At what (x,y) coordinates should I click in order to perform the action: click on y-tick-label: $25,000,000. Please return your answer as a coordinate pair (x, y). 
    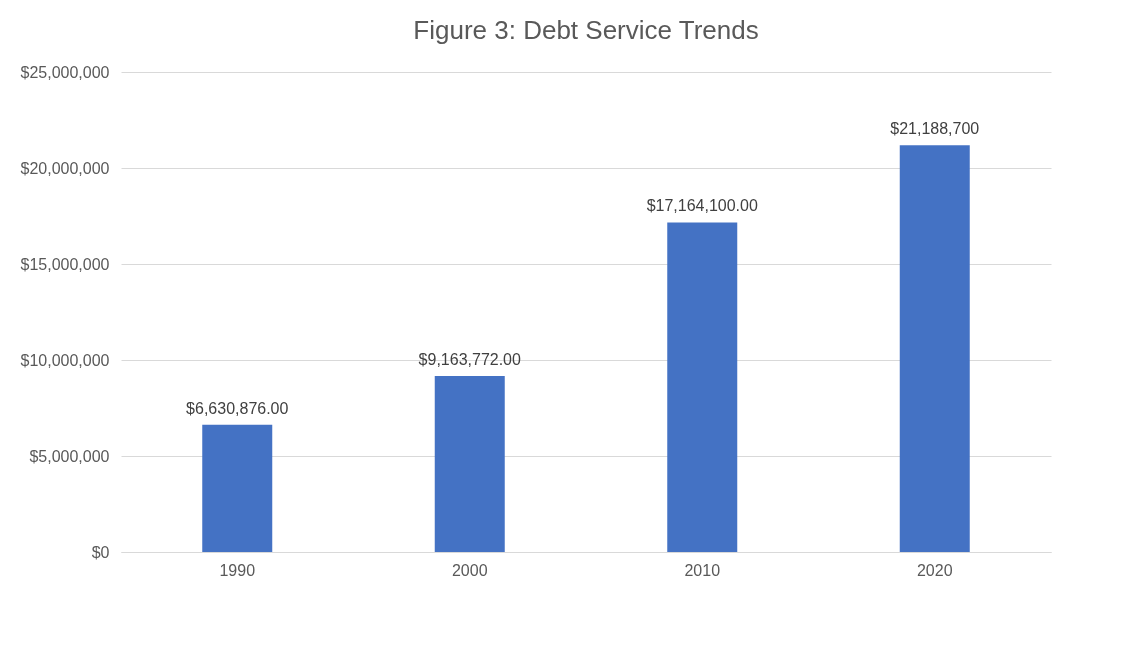
    Looking at the image, I should click on (65, 72).